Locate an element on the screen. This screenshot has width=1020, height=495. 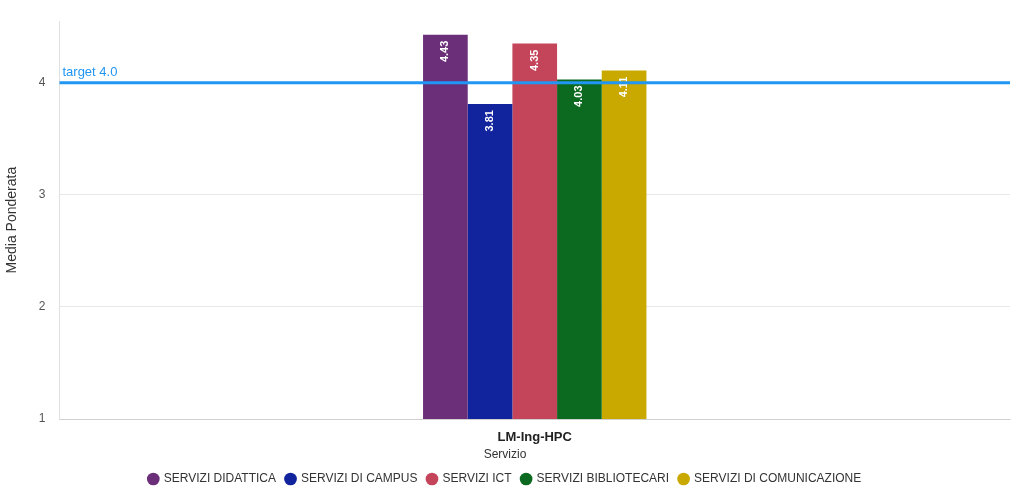
y-tick-label: 4 is located at coordinates (42, 82).